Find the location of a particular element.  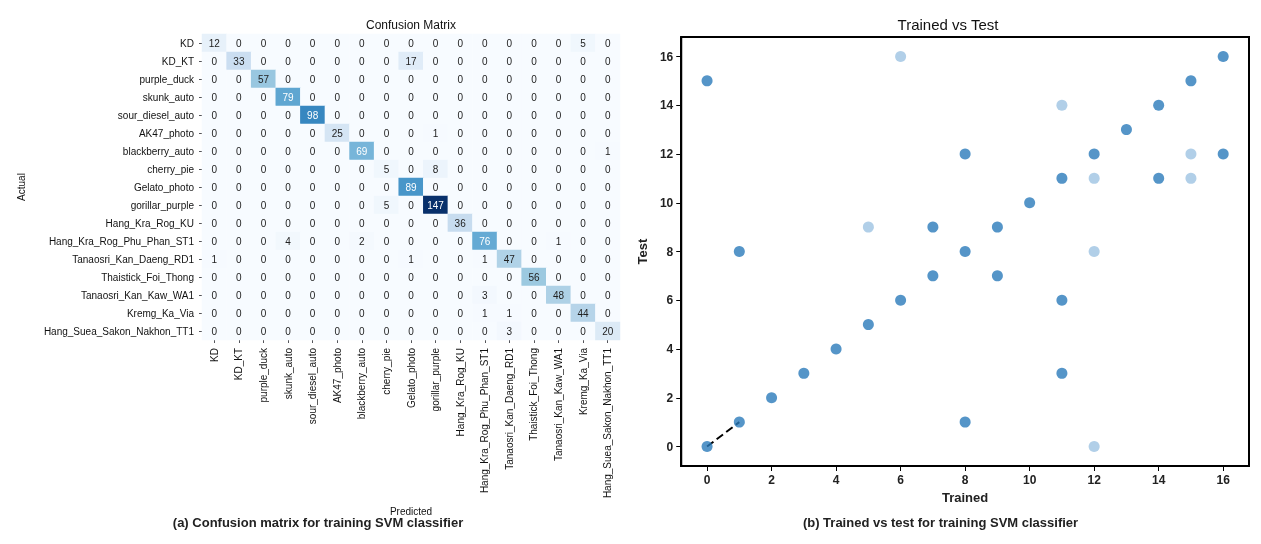

y-axis-title: Test is located at coordinates (642, 251).